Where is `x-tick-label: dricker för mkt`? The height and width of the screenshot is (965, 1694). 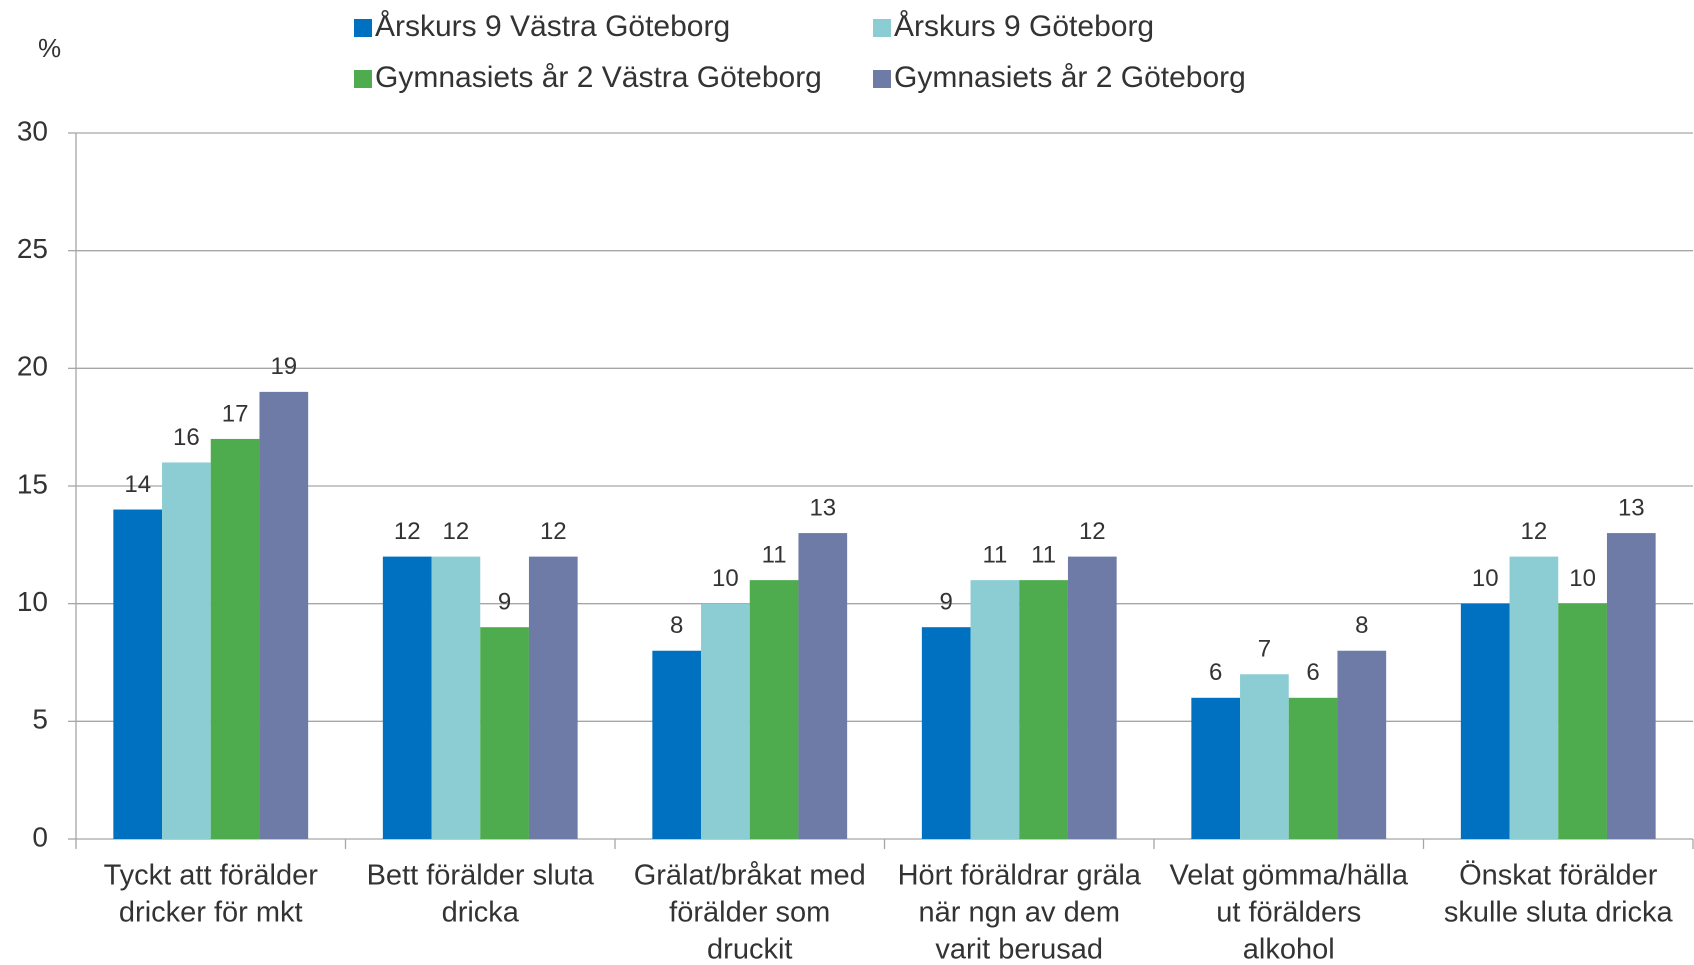 x-tick-label: dricker för mkt is located at coordinates (211, 913).